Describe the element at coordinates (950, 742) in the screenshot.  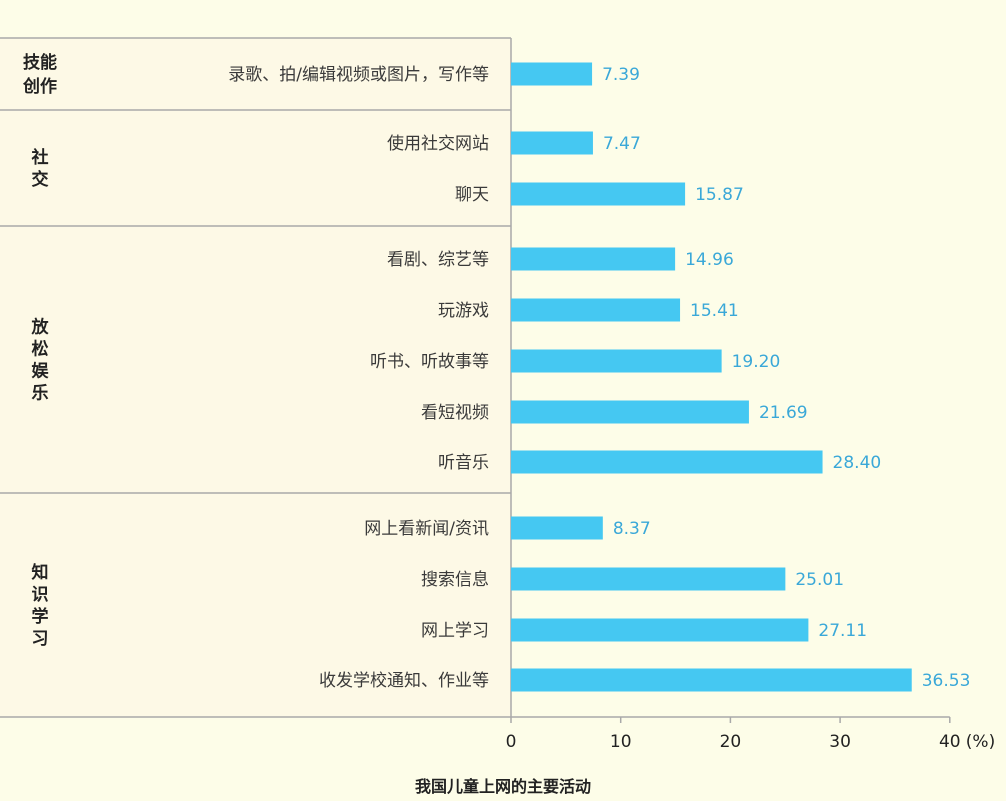
I see `x-tick-label: 40` at that location.